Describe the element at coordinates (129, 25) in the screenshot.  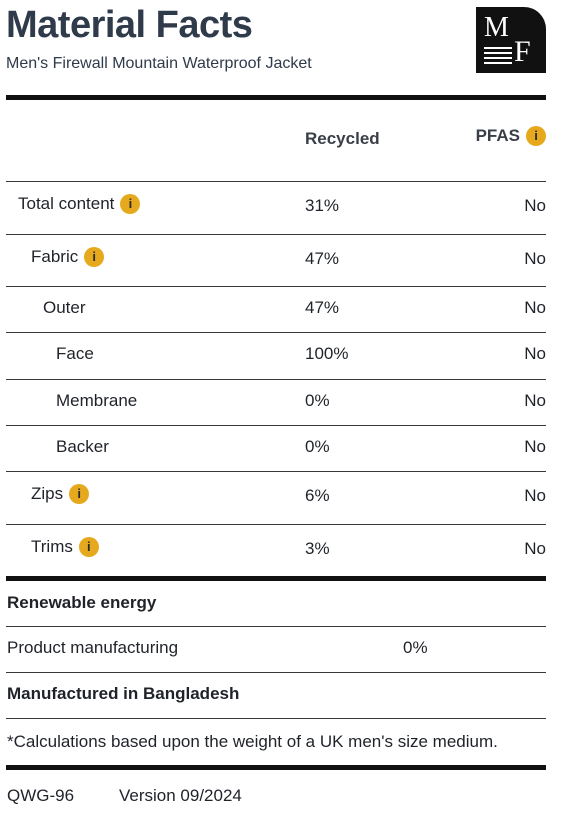
I see `page-title: Material Facts` at that location.